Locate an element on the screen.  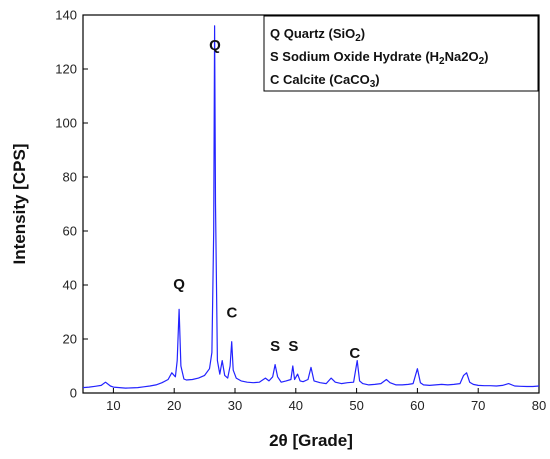
legend-sodium-sub1: 2 is located at coordinates (442, 61).